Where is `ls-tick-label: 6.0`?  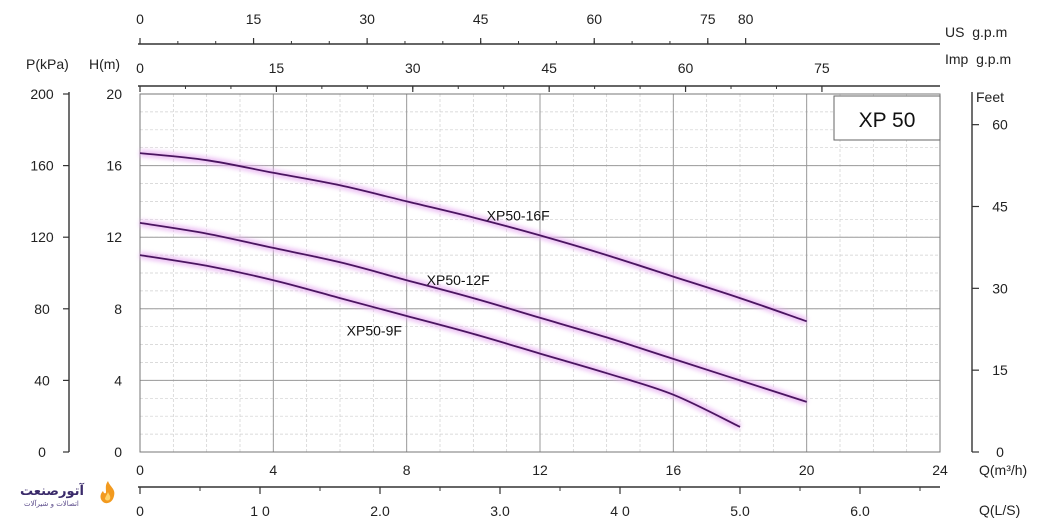
ls-tick-label: 6.0 is located at coordinates (860, 511).